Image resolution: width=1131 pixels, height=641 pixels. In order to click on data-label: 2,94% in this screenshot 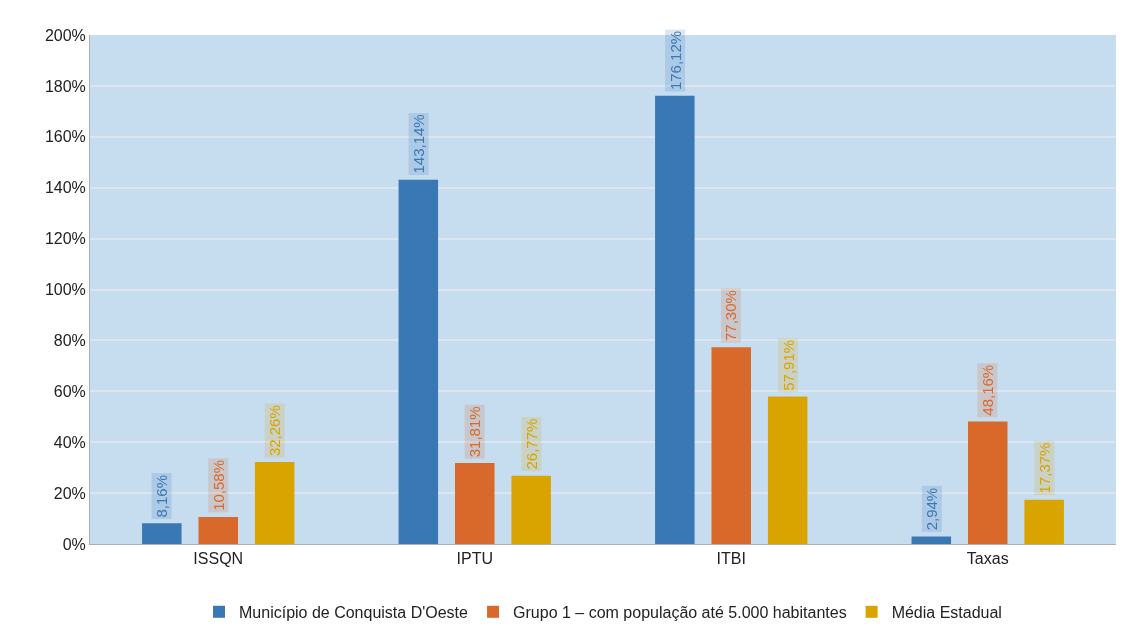, I will do `click(932, 509)`.